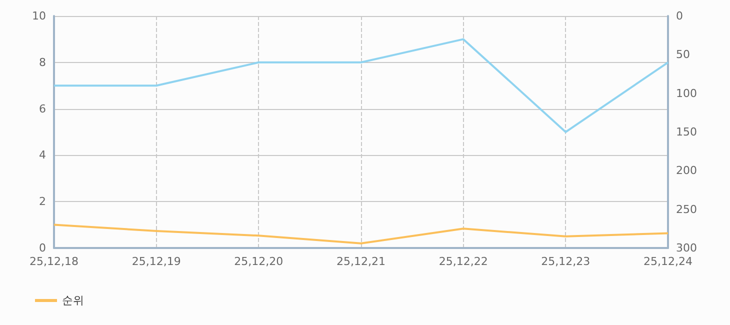 Image resolution: width=730 pixels, height=325 pixels. I want to click on x-tick-label: 25,12,18, so click(54, 261).